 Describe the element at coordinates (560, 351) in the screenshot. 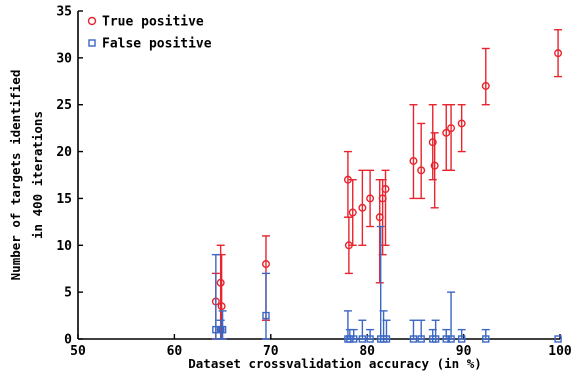

I see `x-tick-label: 100` at that location.